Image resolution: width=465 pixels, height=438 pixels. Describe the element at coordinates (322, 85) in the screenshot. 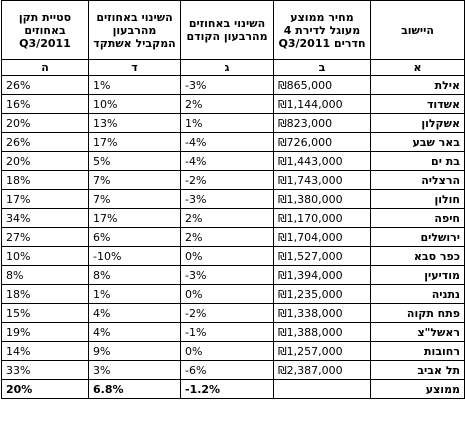

I see `average-price: ₪865,000` at that location.